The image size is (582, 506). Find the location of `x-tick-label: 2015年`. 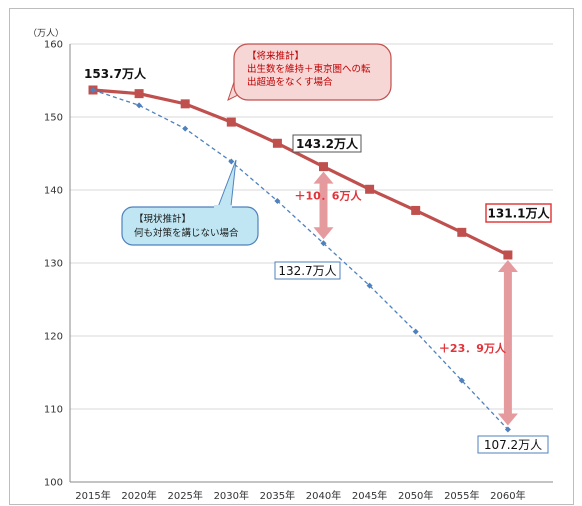

x-tick-label: 2015年 is located at coordinates (92, 495).